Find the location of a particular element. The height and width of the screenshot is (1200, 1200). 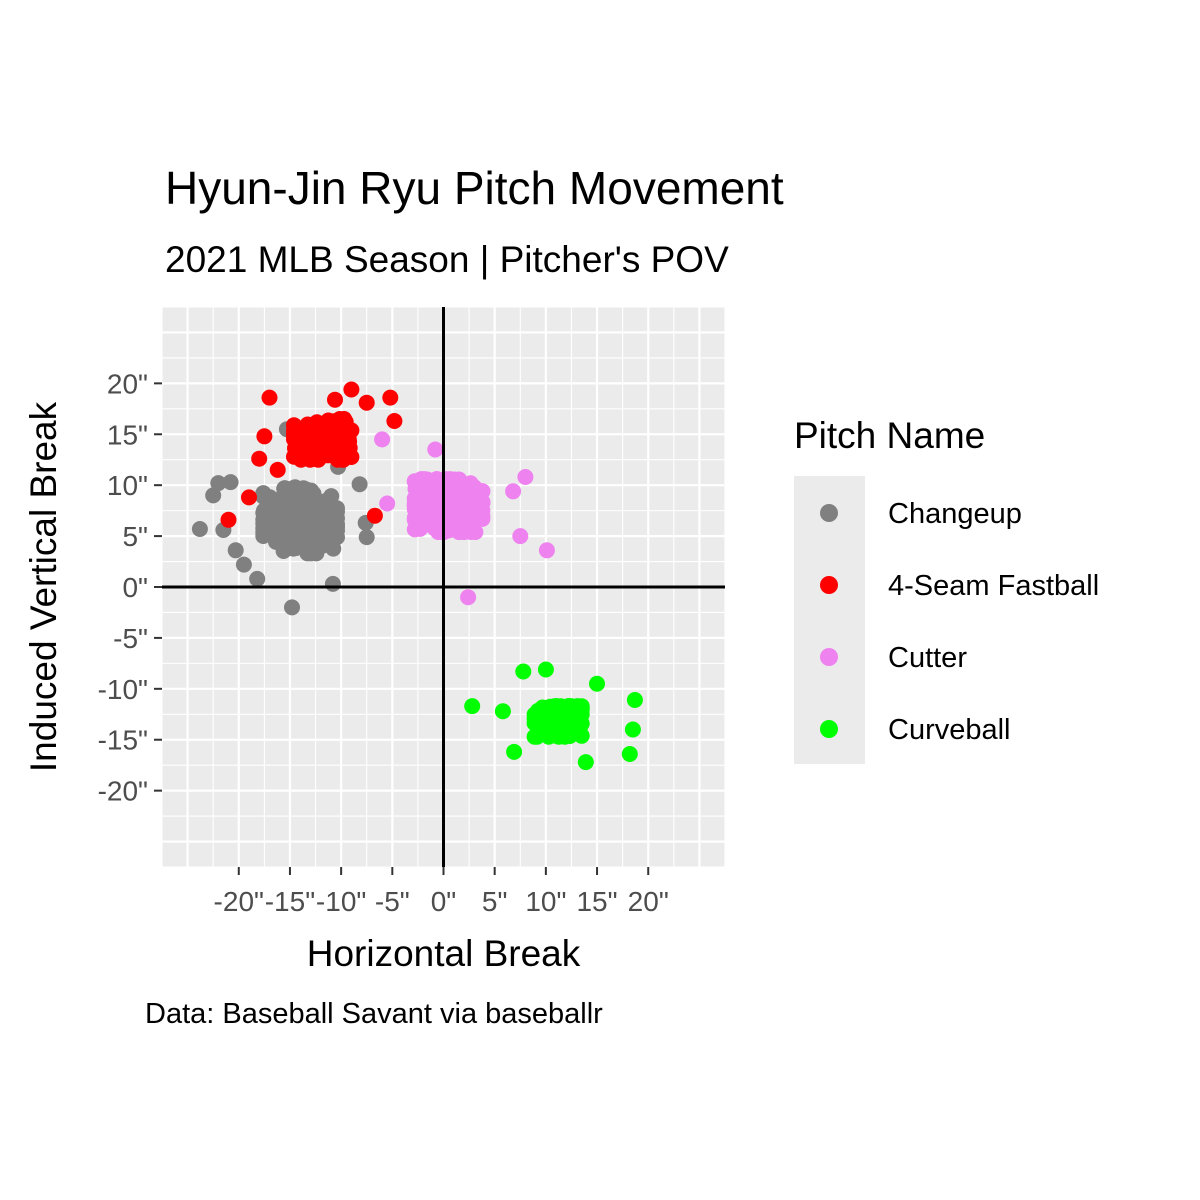

y-tick-label: 10" is located at coordinates (127, 485).